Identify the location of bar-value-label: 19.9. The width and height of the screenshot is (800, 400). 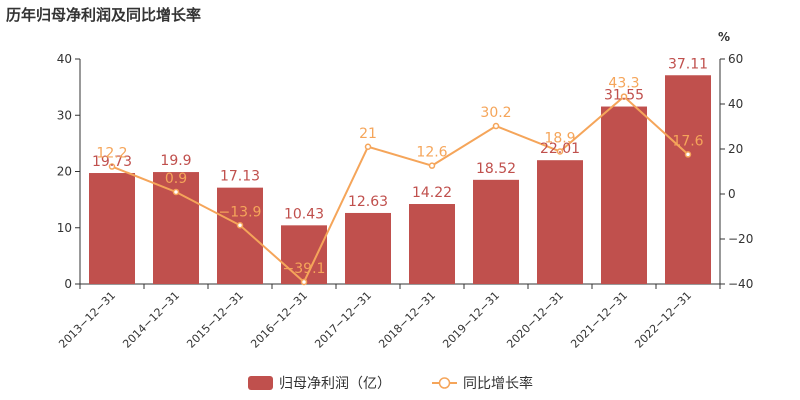
(175, 161).